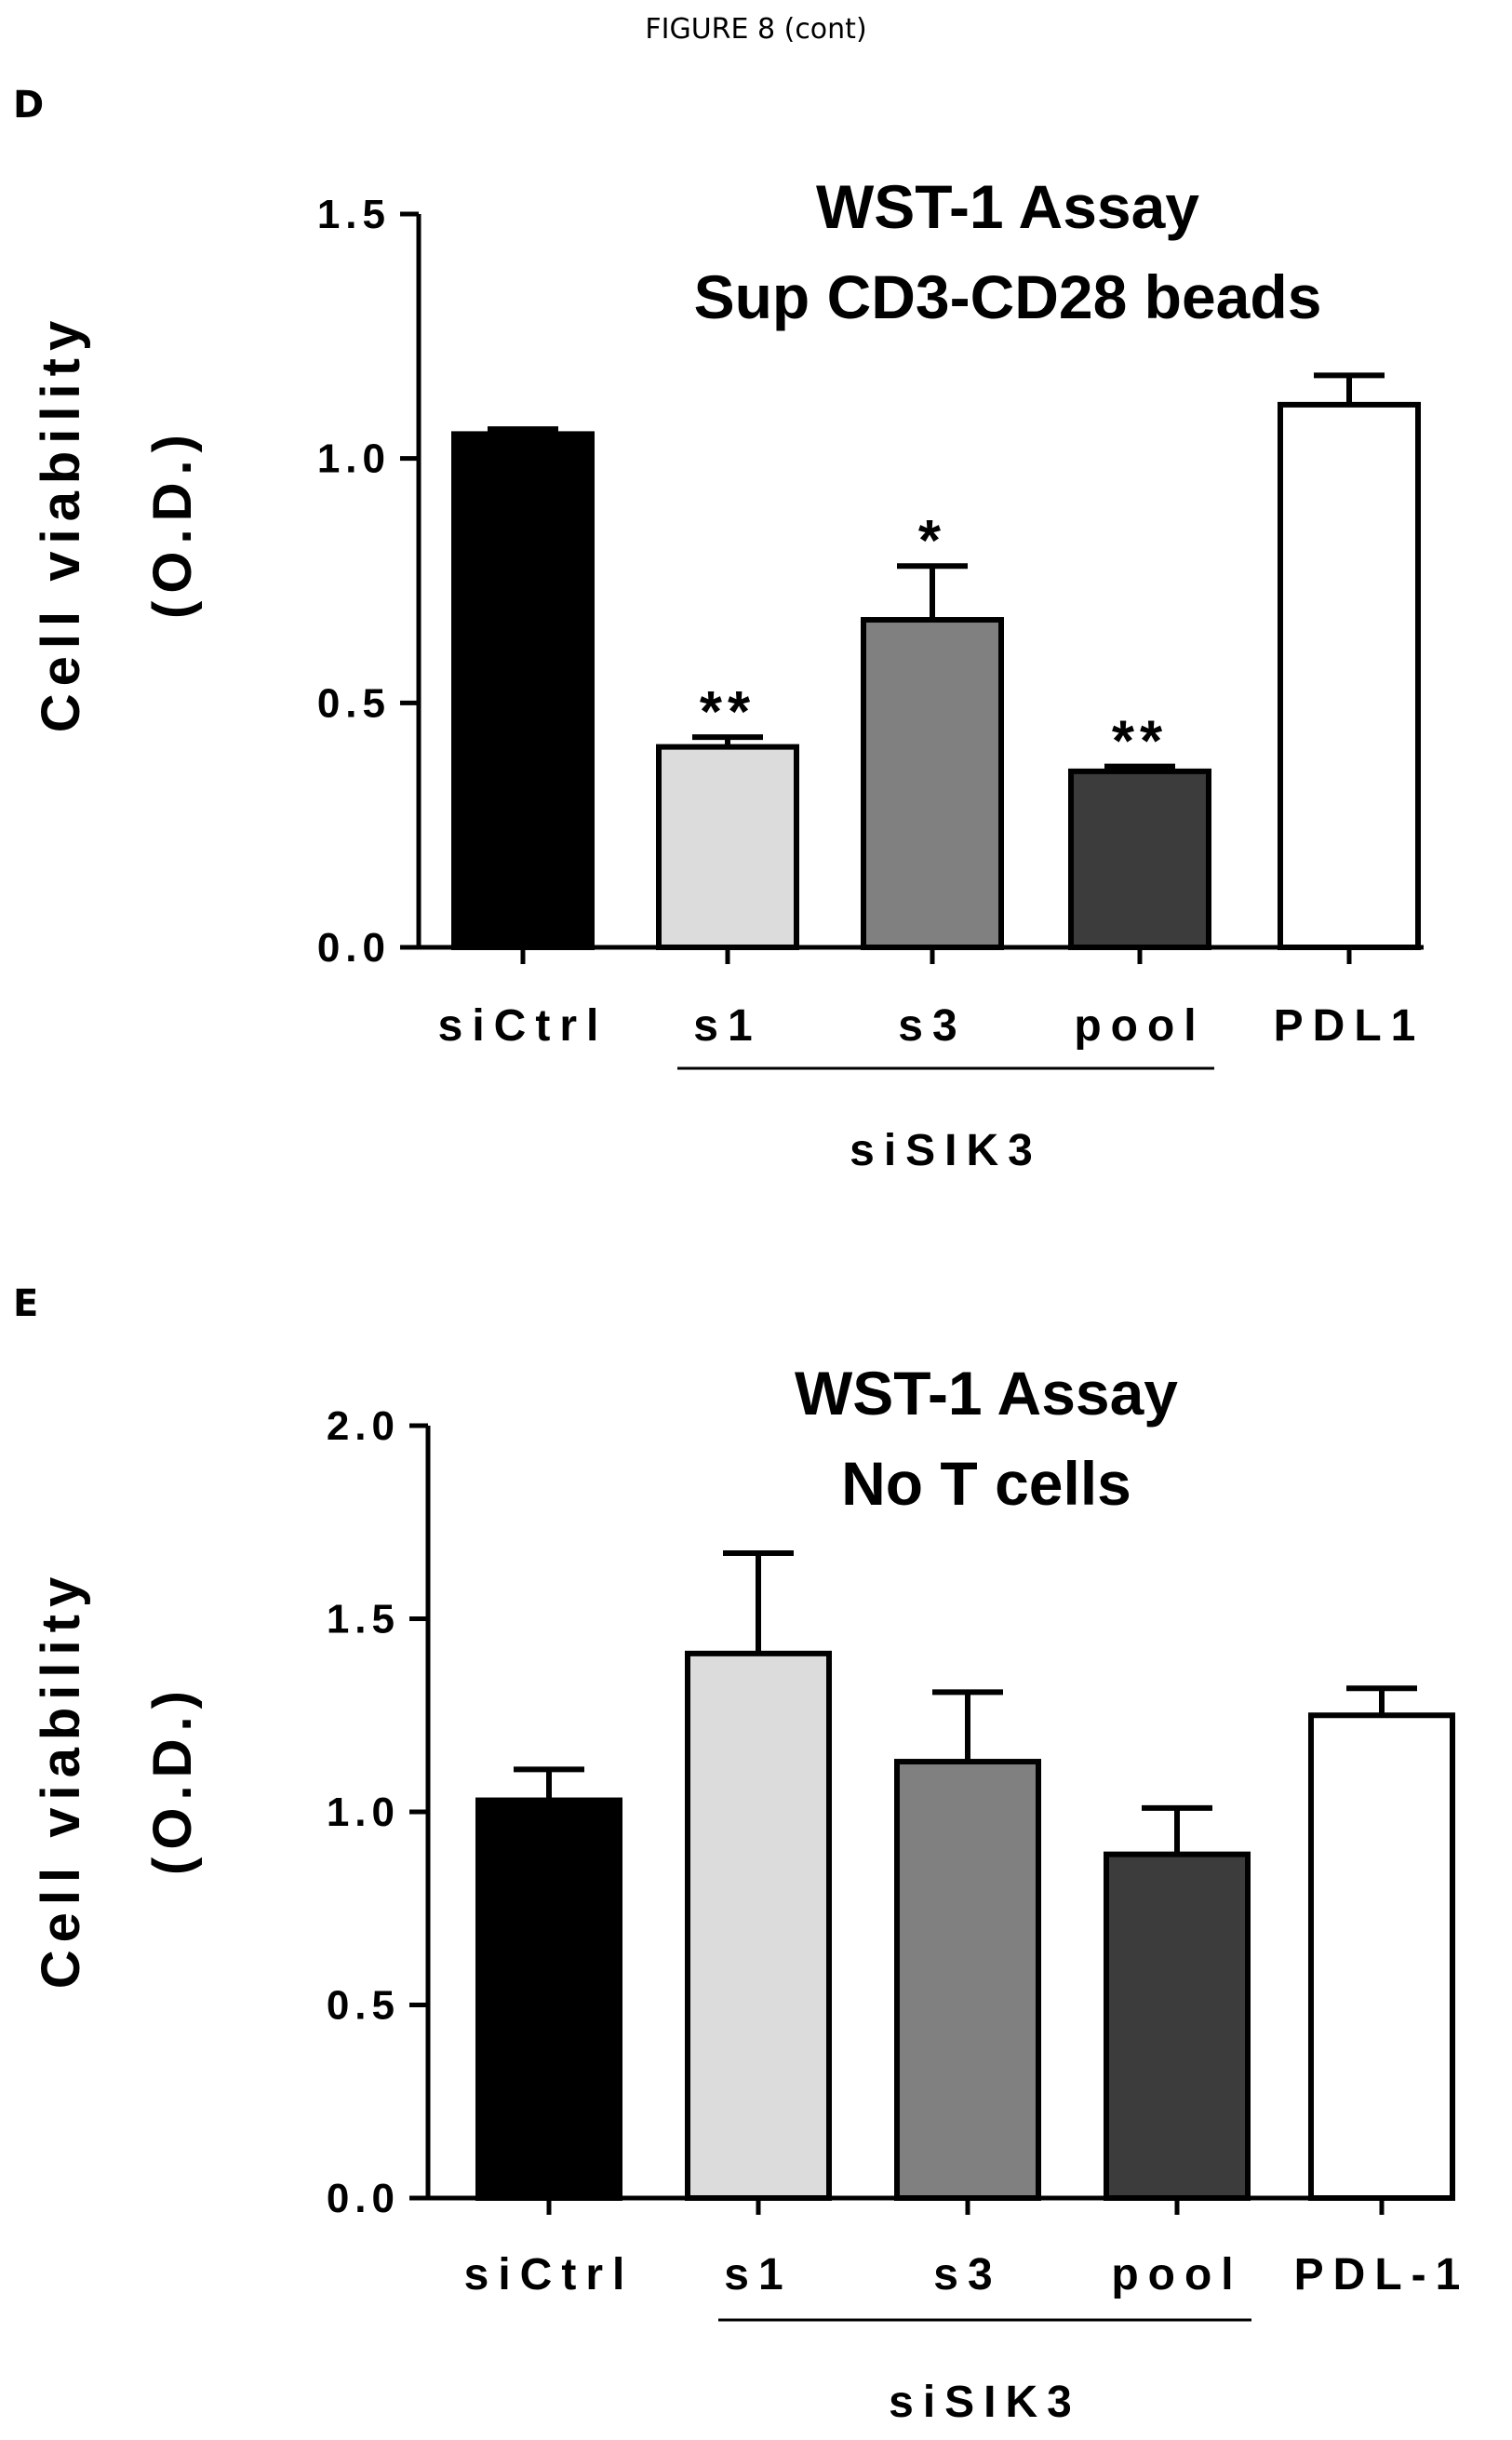 Image resolution: width=1512 pixels, height=2440 pixels. What do you see at coordinates (523, 1026) in the screenshot?
I see `panel-d-category-label: siCtrl` at bounding box center [523, 1026].